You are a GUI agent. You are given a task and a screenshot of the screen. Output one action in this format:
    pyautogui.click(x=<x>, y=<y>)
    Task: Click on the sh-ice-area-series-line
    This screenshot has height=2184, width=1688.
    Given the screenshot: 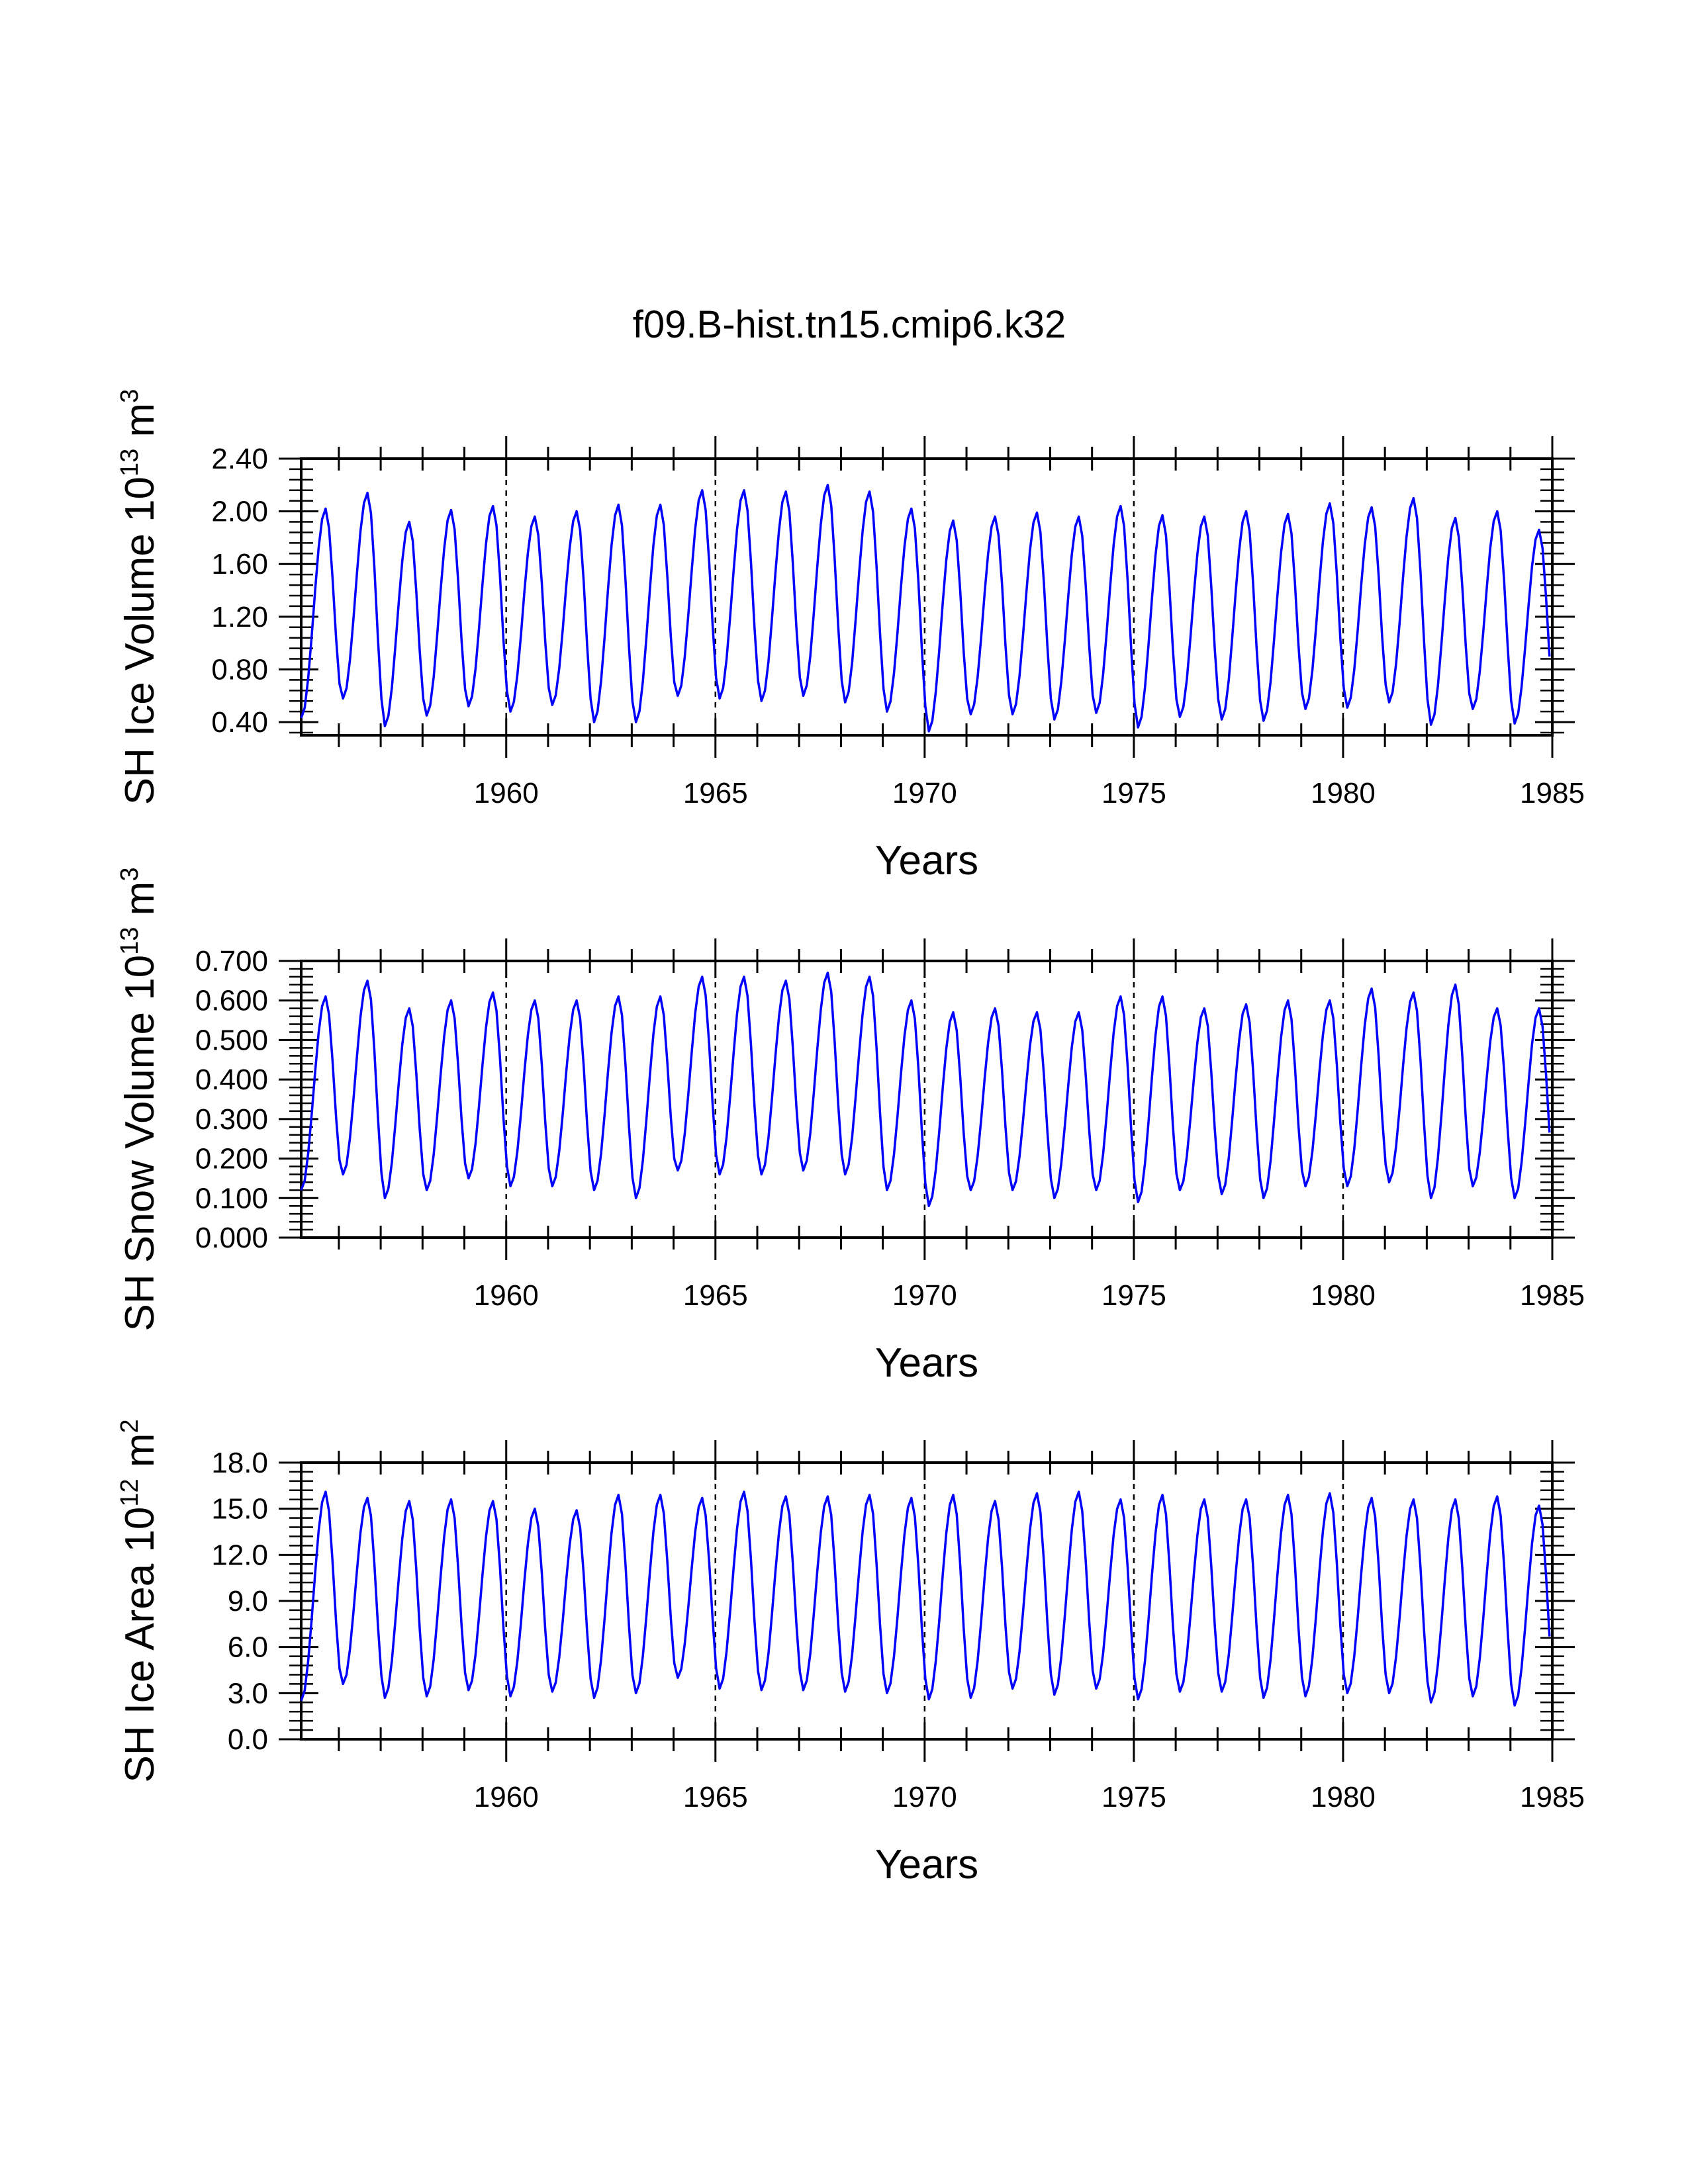 What is the action you would take?
    pyautogui.click(x=925, y=1598)
    